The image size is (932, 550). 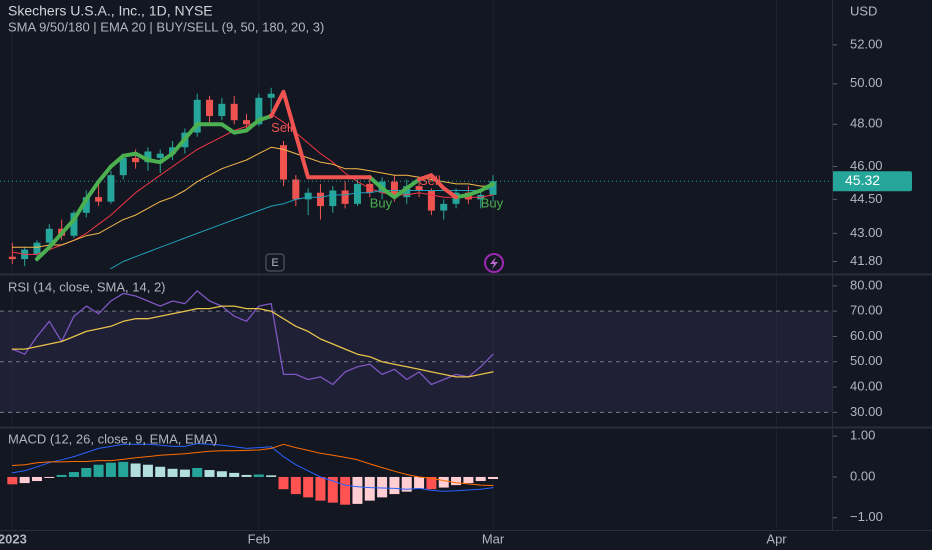 I want to click on earnings-mark: E, so click(x=274, y=263).